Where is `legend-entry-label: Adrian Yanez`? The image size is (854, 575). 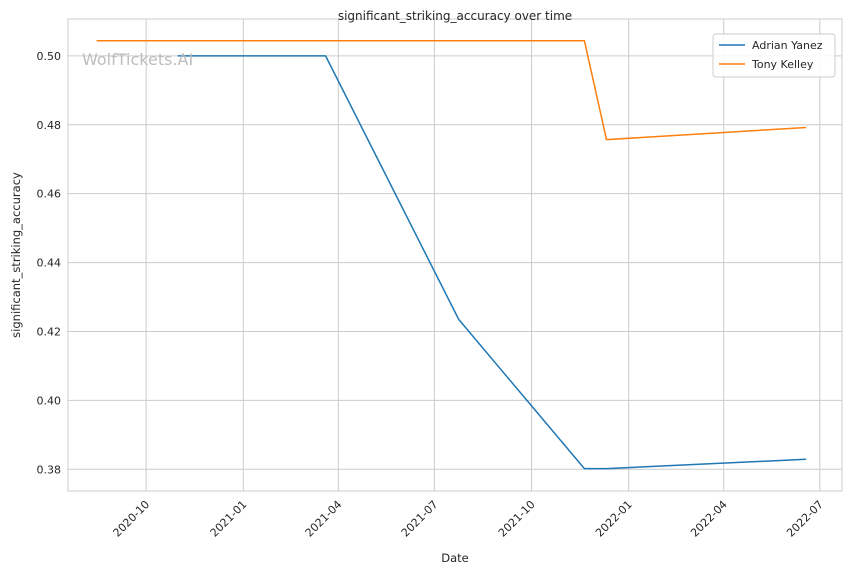 legend-entry-label: Adrian Yanez is located at coordinates (787, 45).